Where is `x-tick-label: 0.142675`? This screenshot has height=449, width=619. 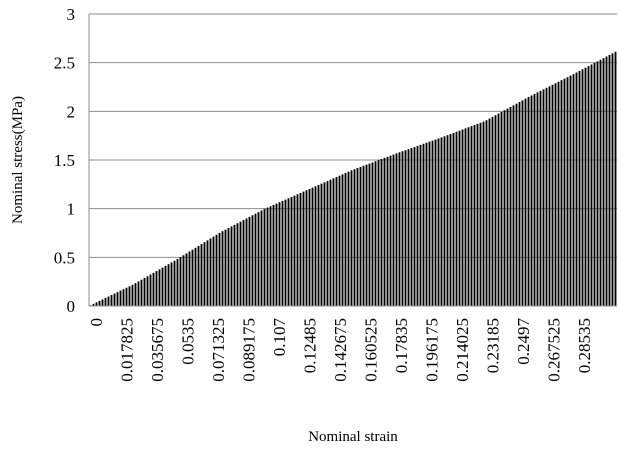
x-tick-label: 0.142675 is located at coordinates (340, 350).